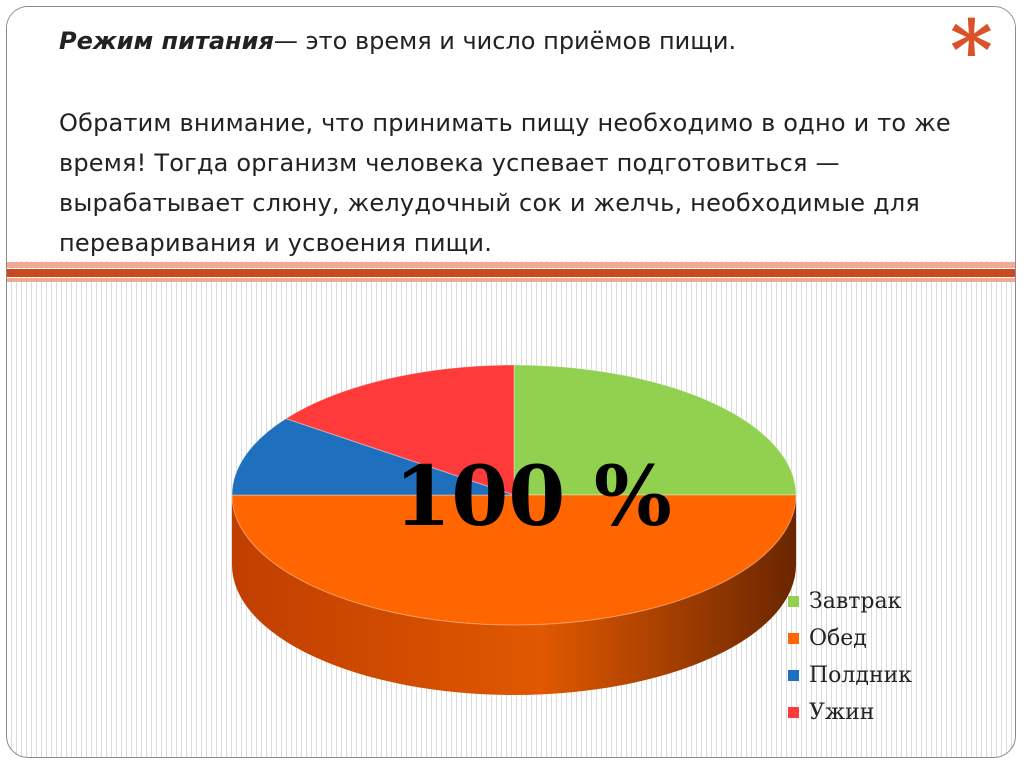 The width and height of the screenshot is (1024, 767). What do you see at coordinates (855, 601) in the screenshot?
I see `legend-label: Завтрак` at bounding box center [855, 601].